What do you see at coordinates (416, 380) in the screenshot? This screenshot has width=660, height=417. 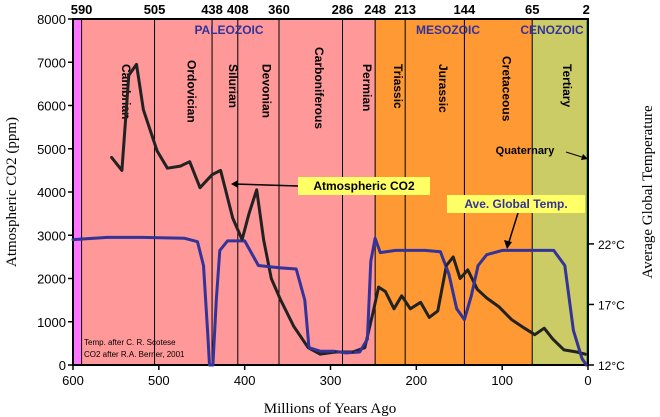 I see `x-tick-label: 200` at bounding box center [416, 380].